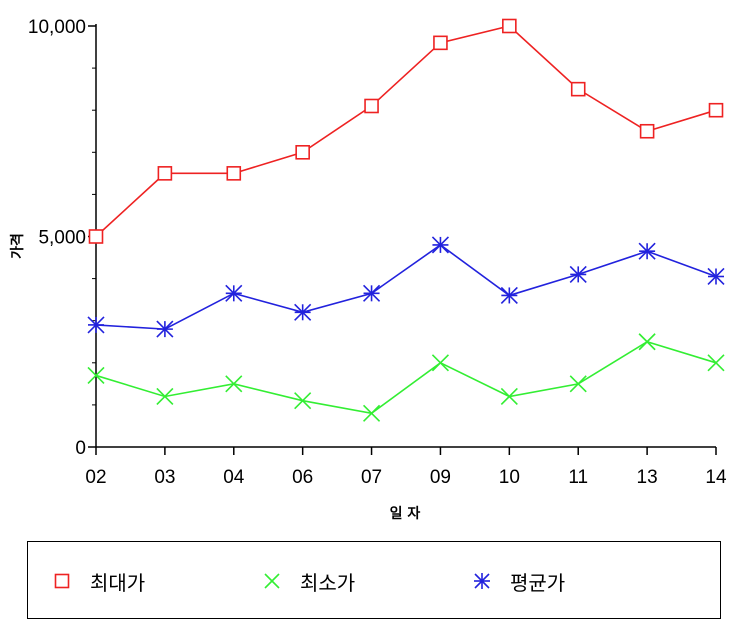  Describe the element at coordinates (62, 238) in the screenshot. I see `y-tick-label: 5,000` at that location.